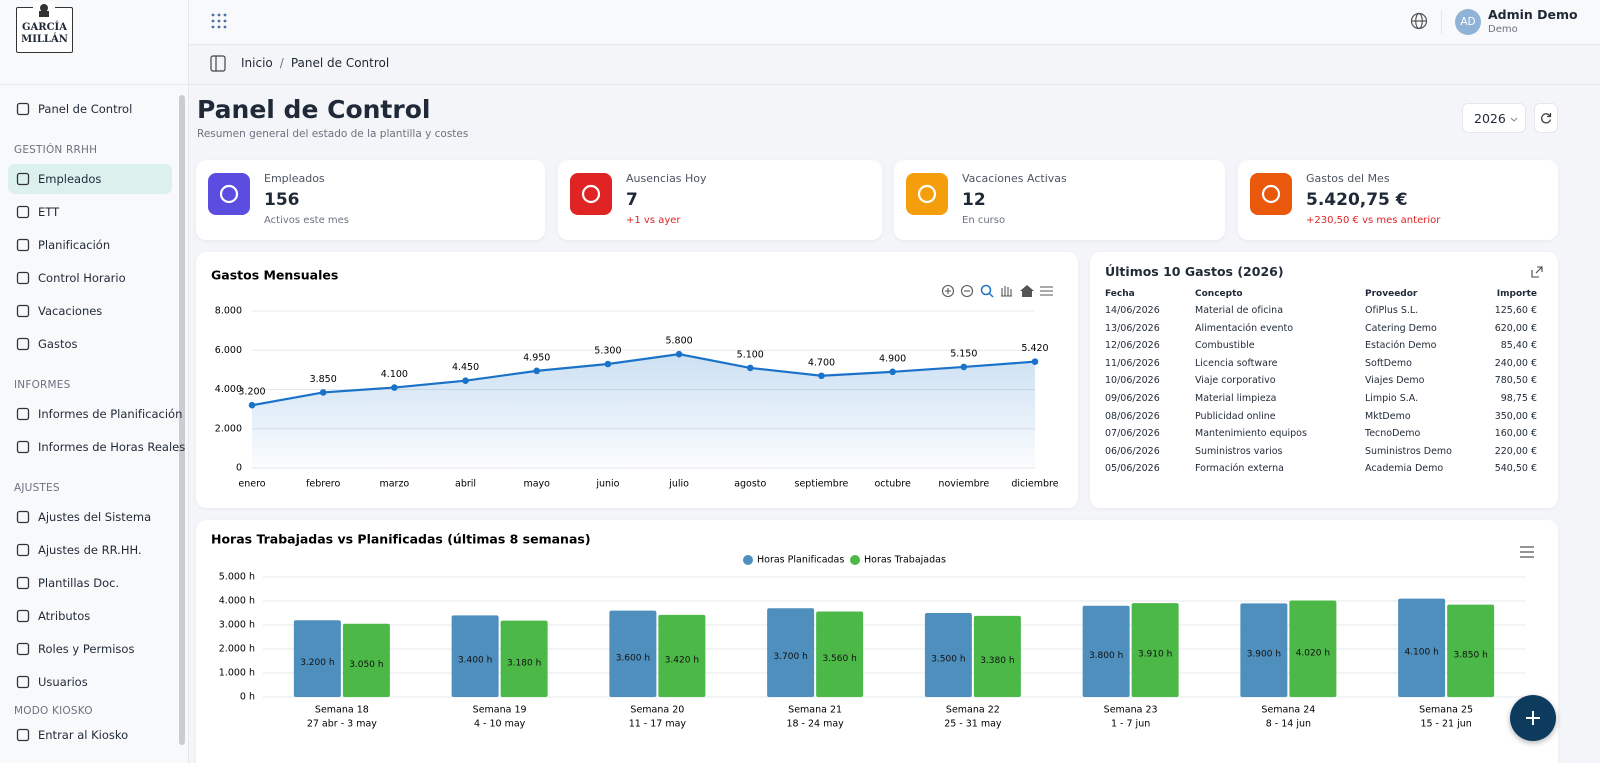 This screenshot has height=763, width=1600. What do you see at coordinates (1515, 416) in the screenshot?
I see `table-cell: 350,00 €` at bounding box center [1515, 416].